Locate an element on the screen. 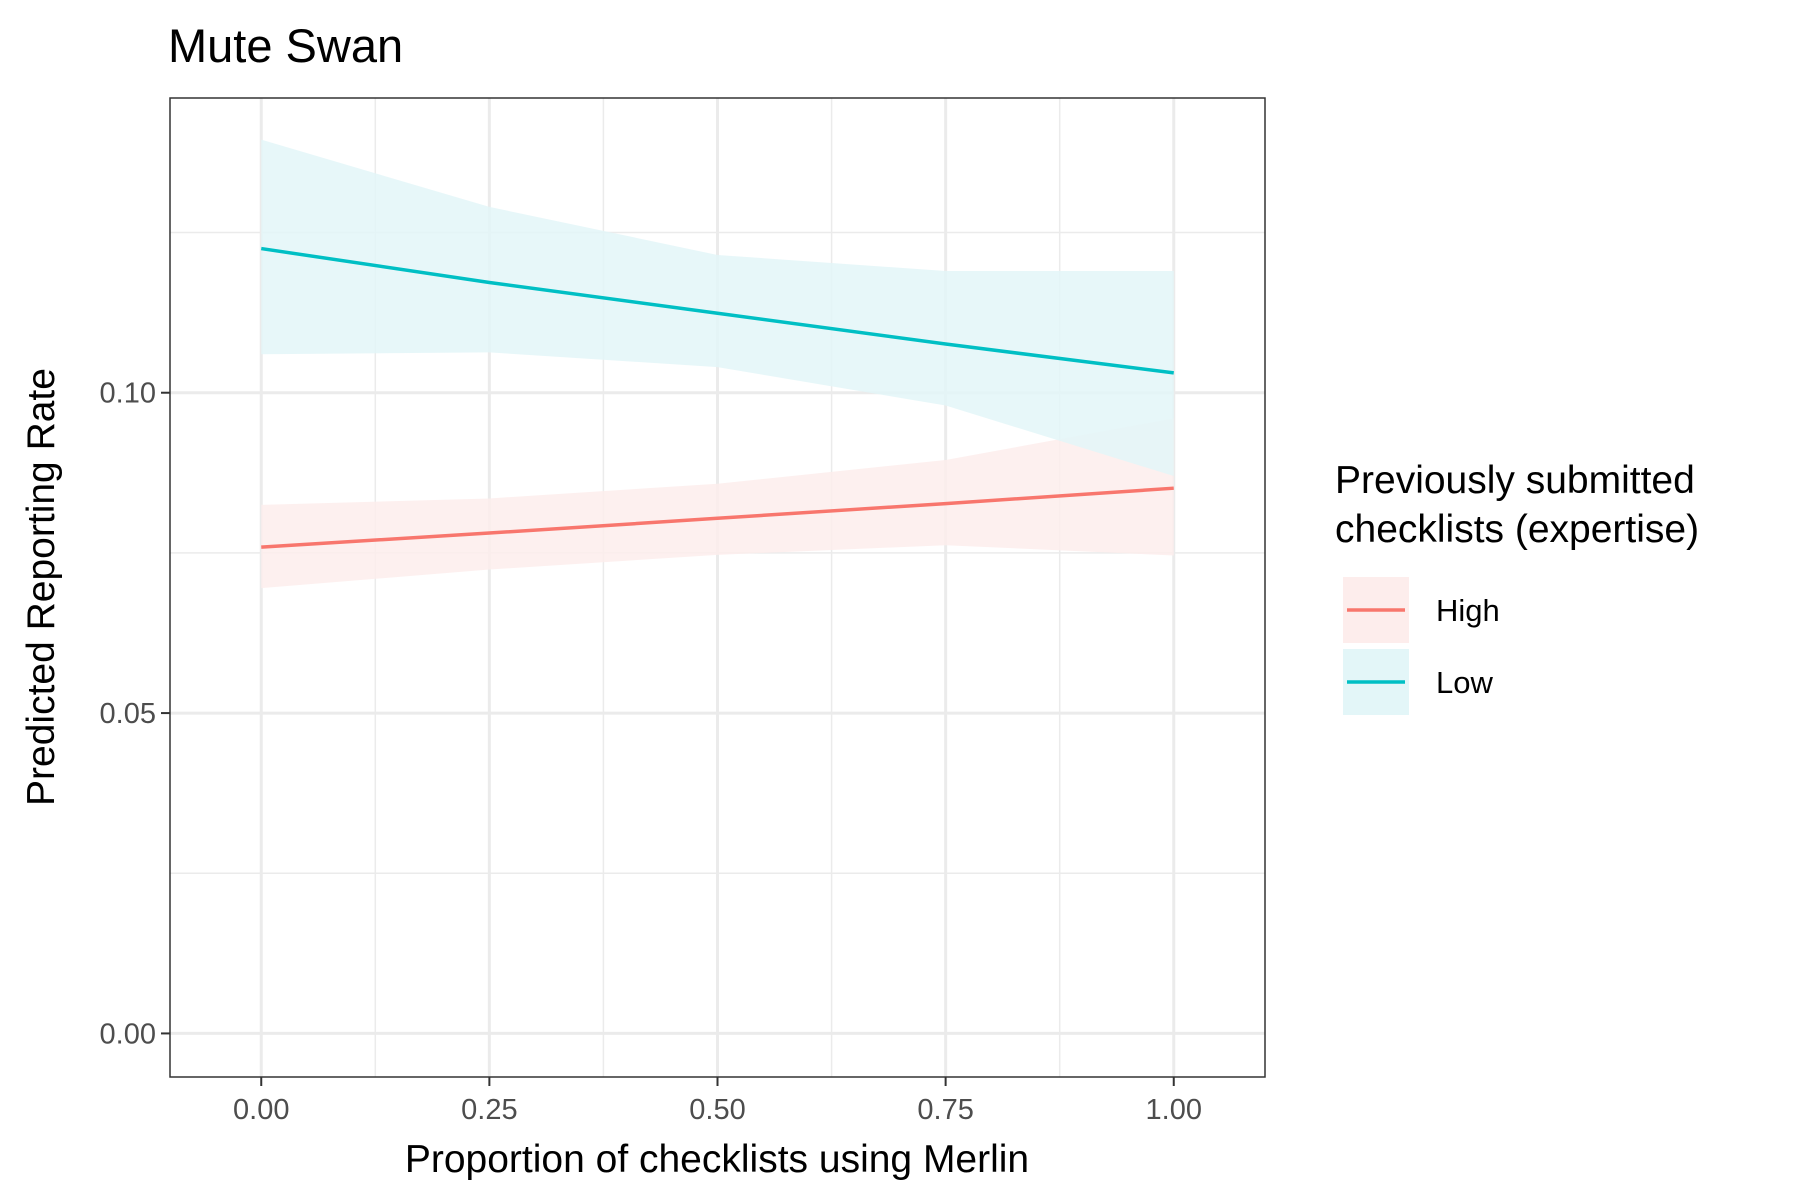  legend-label-high: High is located at coordinates (1468, 610).